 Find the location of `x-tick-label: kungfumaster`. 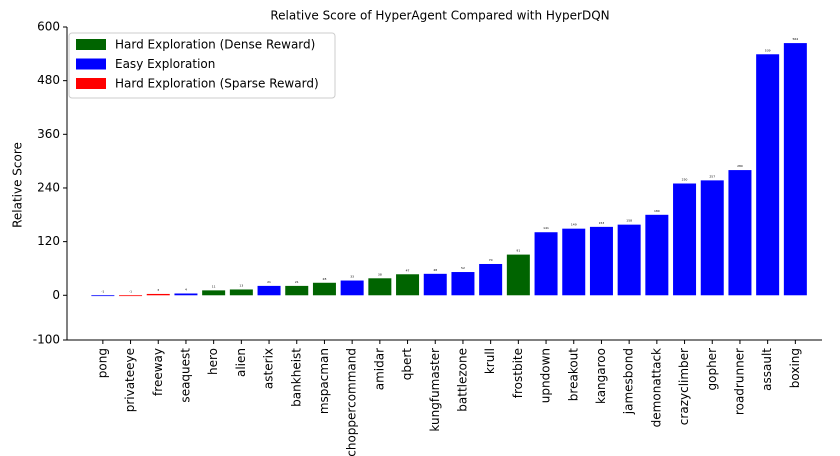

x-tick-label: kungfumaster is located at coordinates (435, 390).